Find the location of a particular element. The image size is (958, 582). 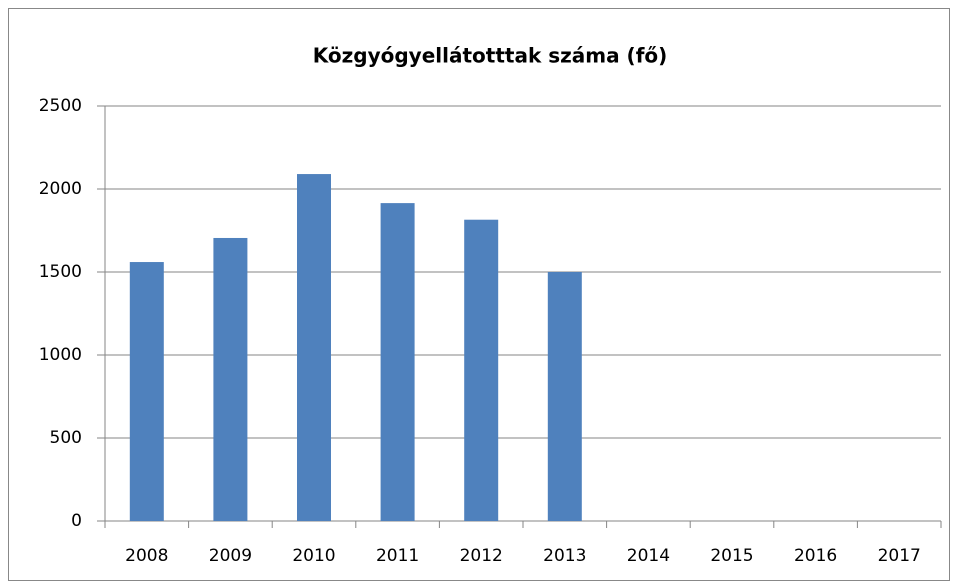

x-tick-label: 2014 is located at coordinates (648, 556).